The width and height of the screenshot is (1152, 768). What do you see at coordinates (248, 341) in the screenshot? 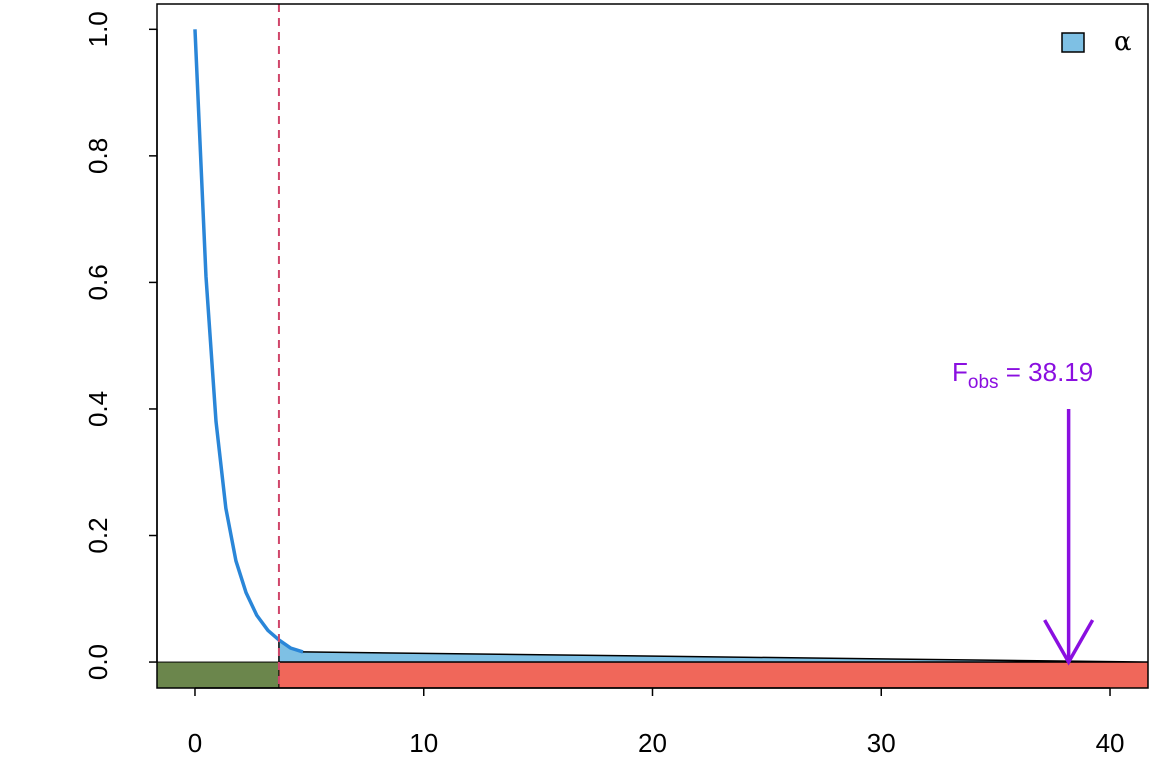
I see `density-curve` at bounding box center [248, 341].